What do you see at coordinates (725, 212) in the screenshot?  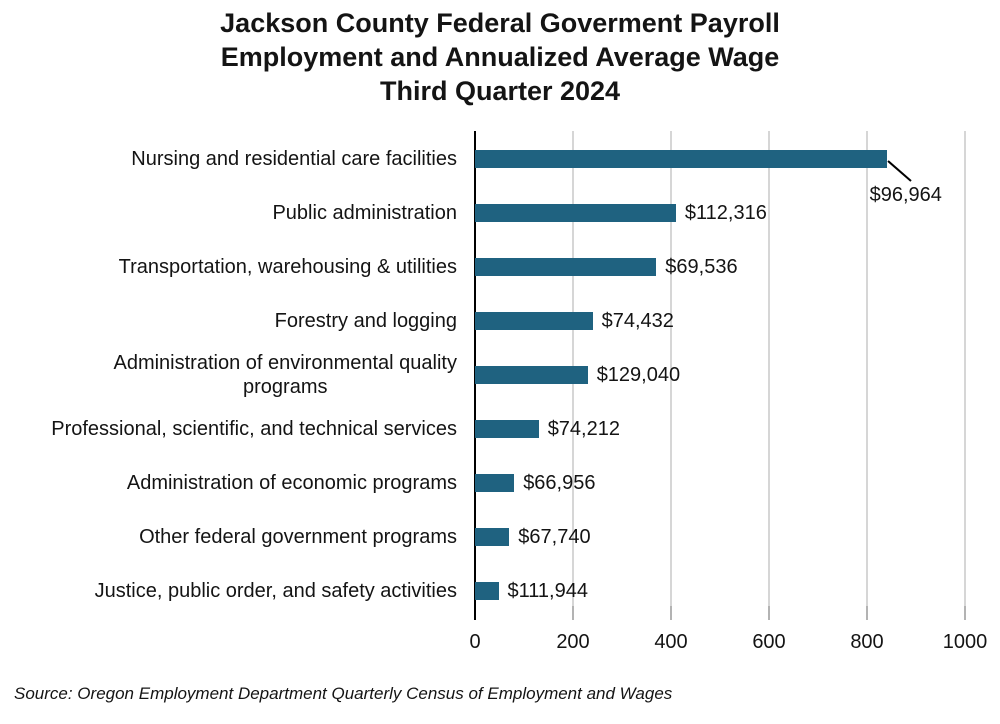 I see `value-label: $112,316` at bounding box center [725, 212].